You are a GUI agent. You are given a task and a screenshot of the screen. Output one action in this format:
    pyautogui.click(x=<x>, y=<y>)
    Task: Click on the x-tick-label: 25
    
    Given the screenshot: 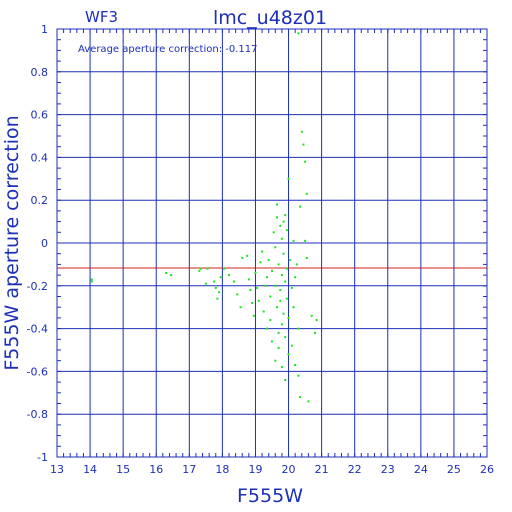 What is the action you would take?
    pyautogui.click(x=454, y=469)
    